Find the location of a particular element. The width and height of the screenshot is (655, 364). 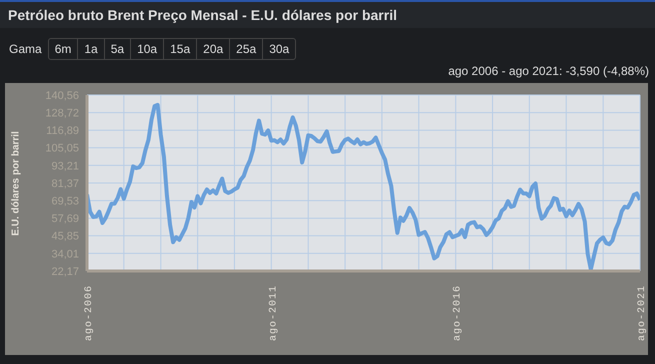

y-axis-title: E.U. dólares por barril is located at coordinates (16, 183).